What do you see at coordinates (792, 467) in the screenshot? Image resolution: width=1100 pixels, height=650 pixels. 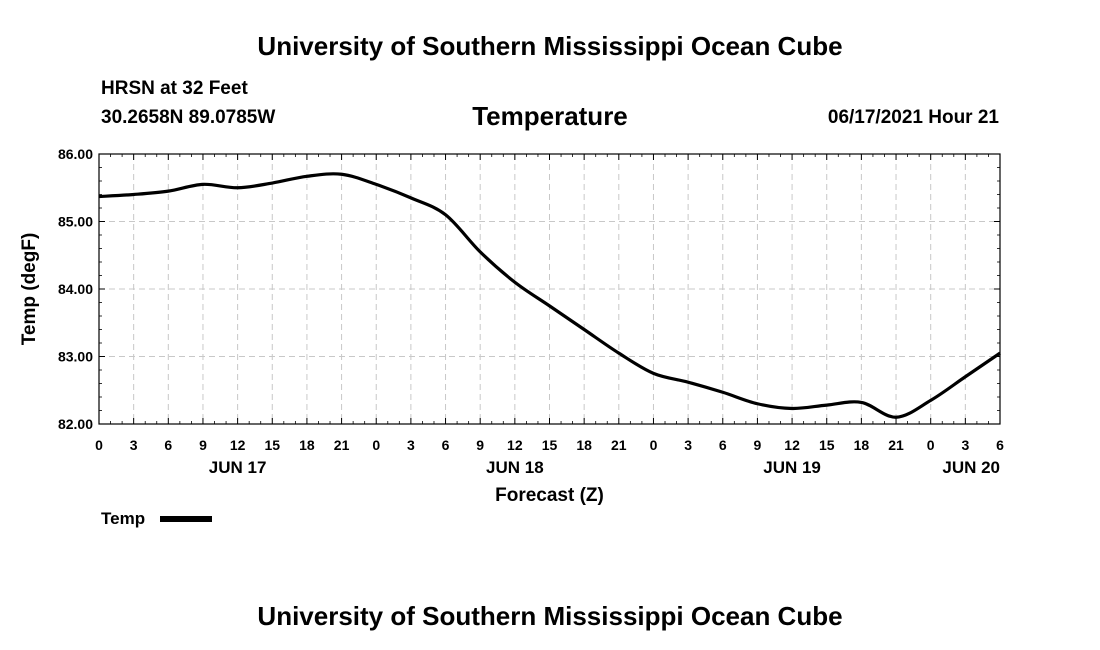 I see `date-label: JUN 19` at bounding box center [792, 467].